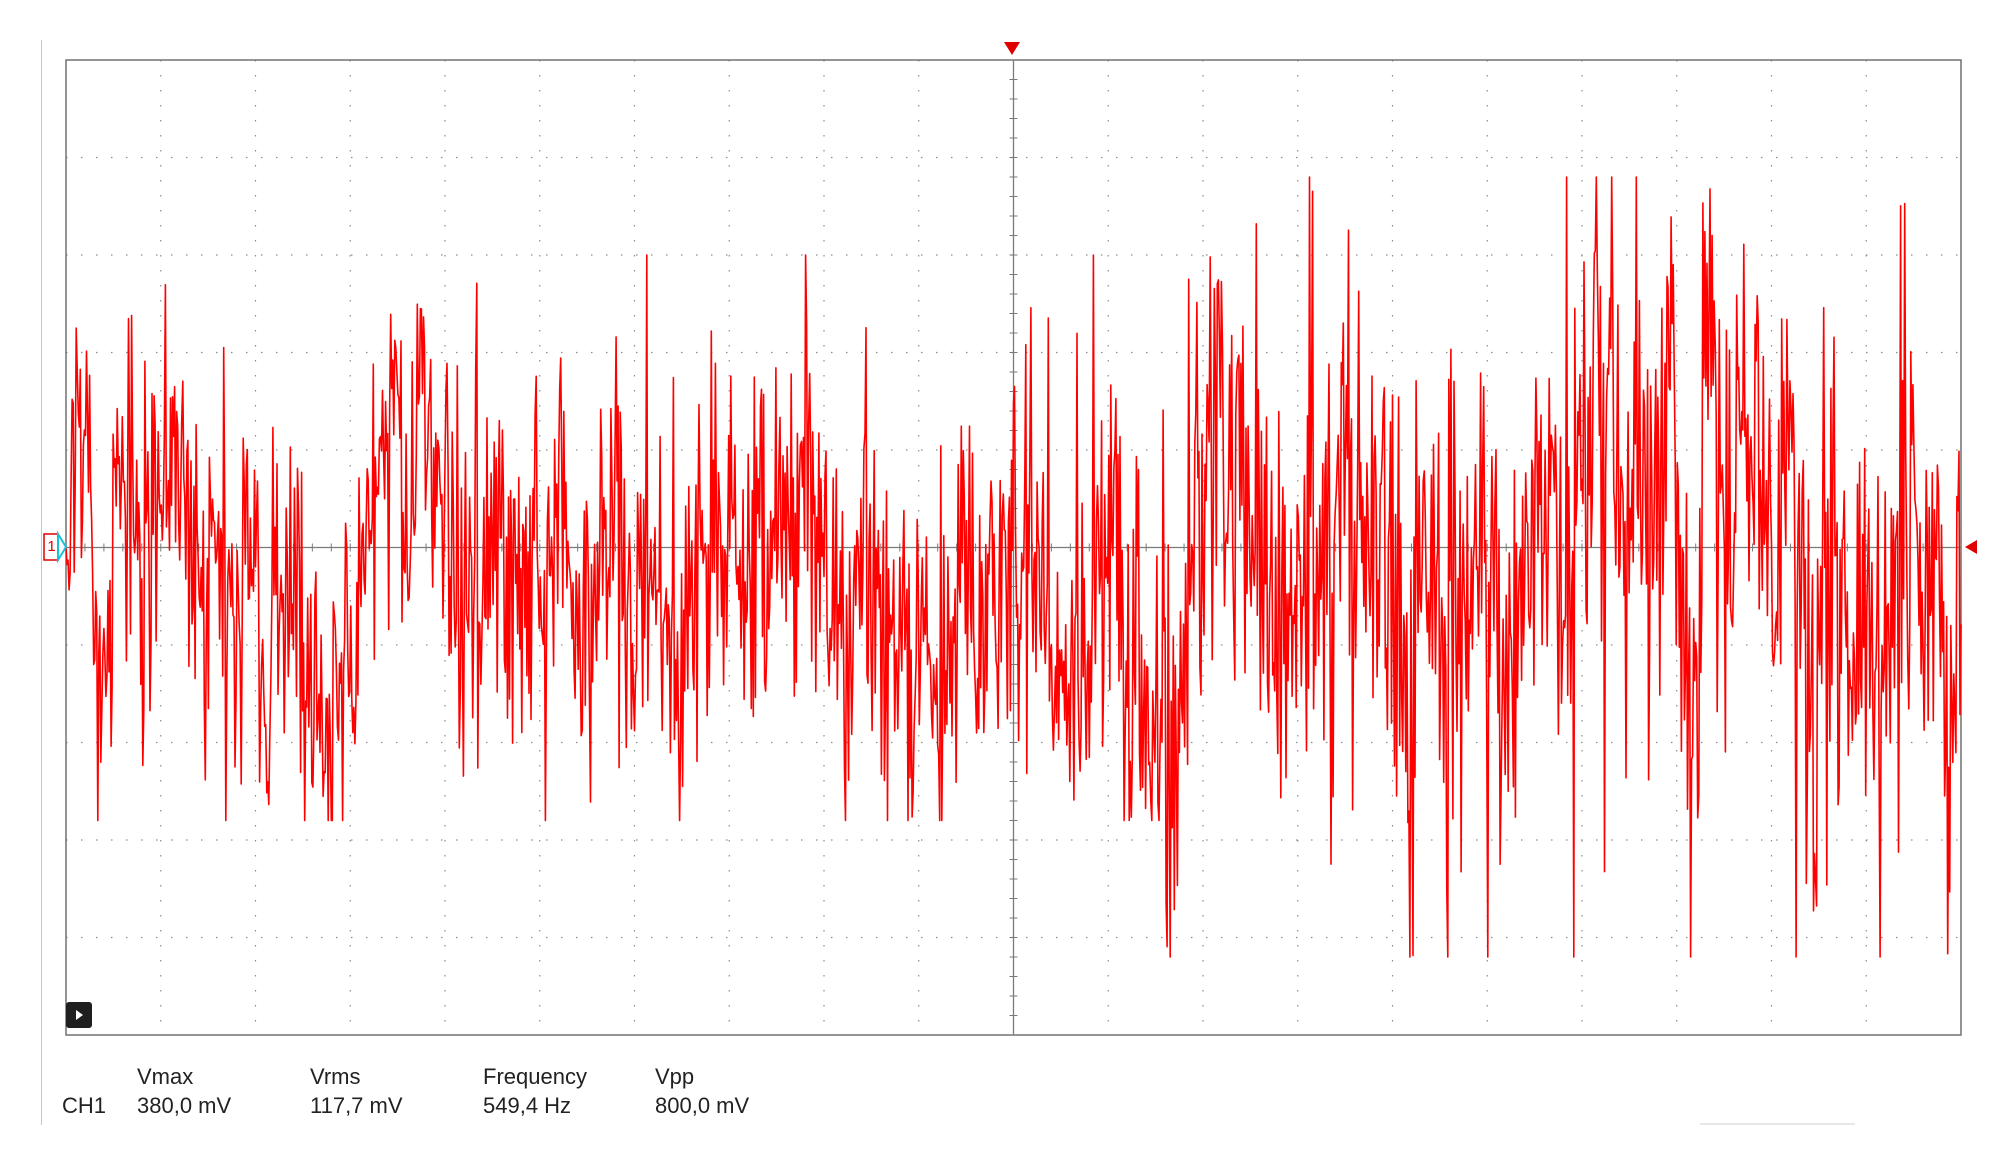 This screenshot has width=2000, height=1156. What do you see at coordinates (1777, 1124) in the screenshot?
I see `bottom-divider` at bounding box center [1777, 1124].